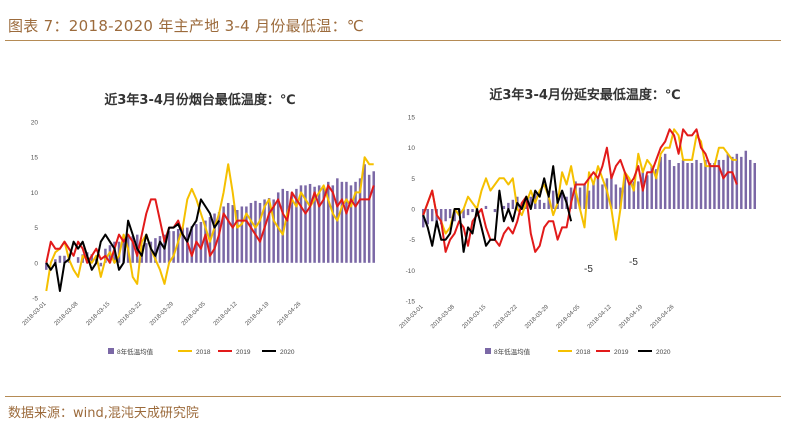  Describe the element at coordinates (103, 413) in the screenshot. I see `source-note: 数据来源：wind,混沌天成研究院` at that location.